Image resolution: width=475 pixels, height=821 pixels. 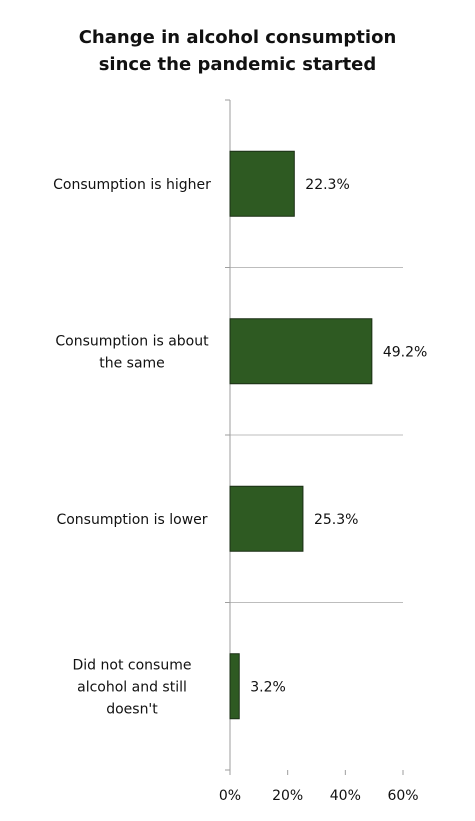 I want to click on category-label-line: alcohol and still, so click(x=132, y=687).